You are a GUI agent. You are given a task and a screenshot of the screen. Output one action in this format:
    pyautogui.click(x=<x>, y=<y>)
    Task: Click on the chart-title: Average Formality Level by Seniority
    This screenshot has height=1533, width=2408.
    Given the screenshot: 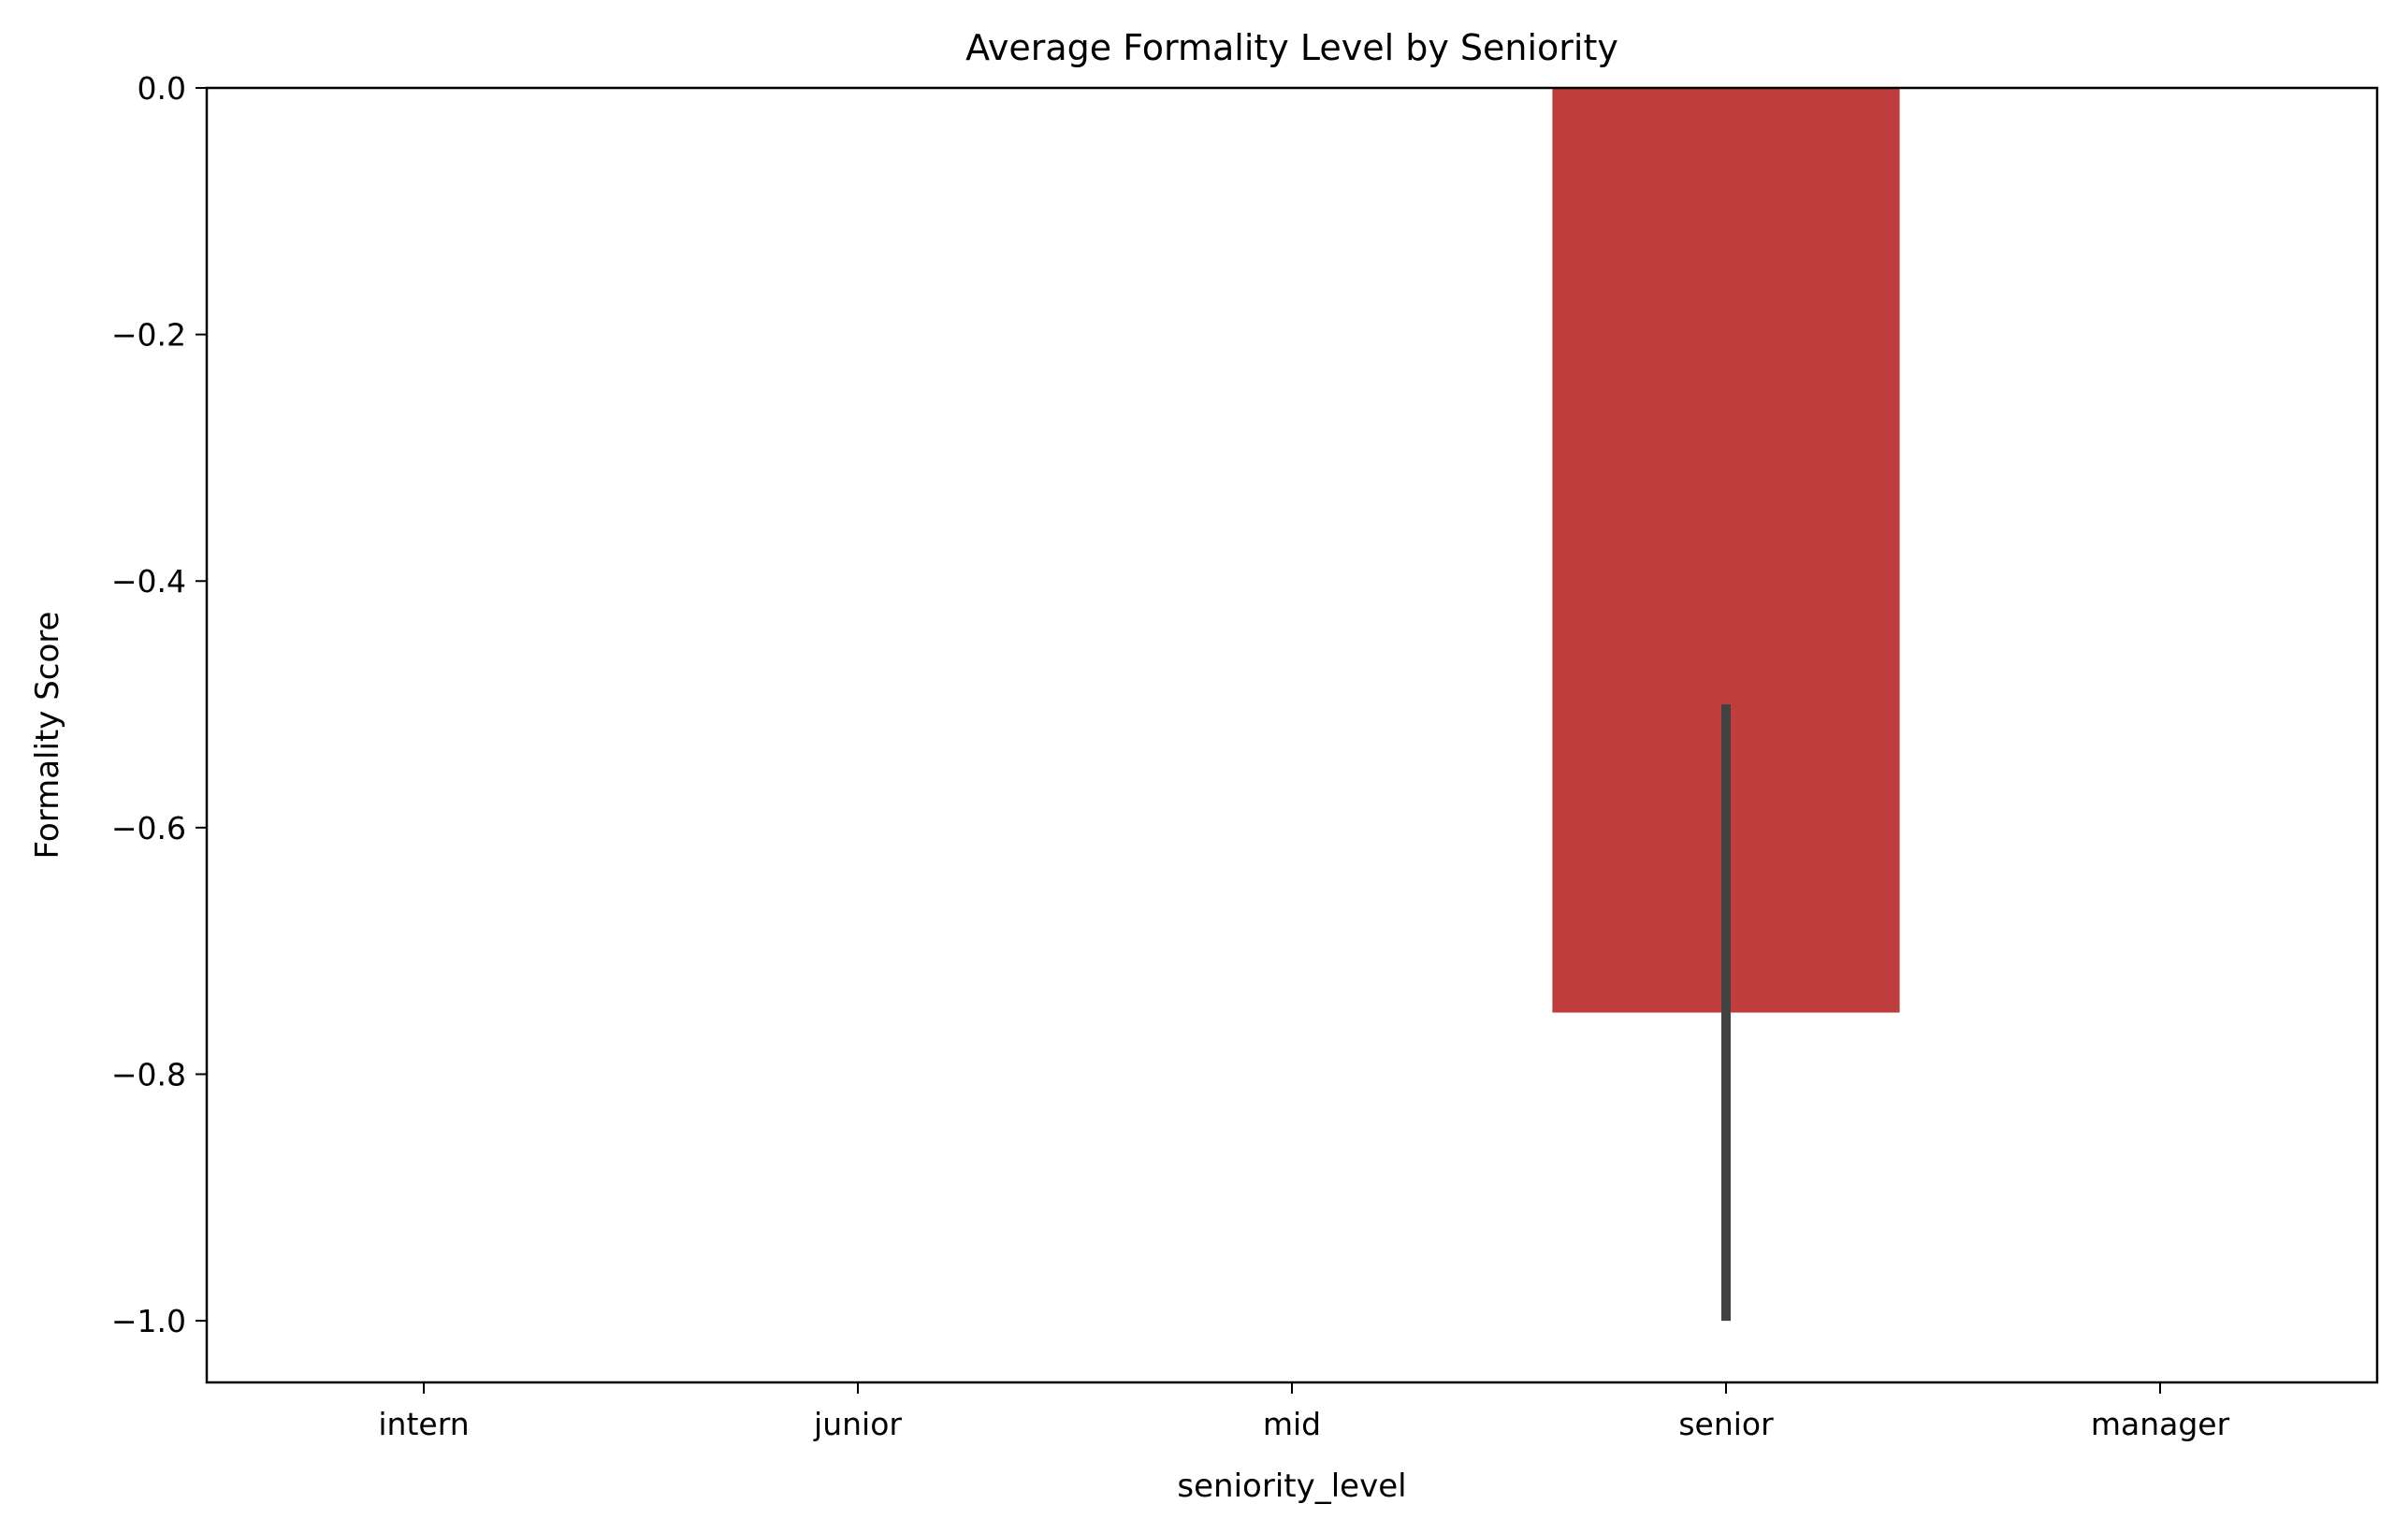 What is the action you would take?
    pyautogui.click(x=1291, y=48)
    